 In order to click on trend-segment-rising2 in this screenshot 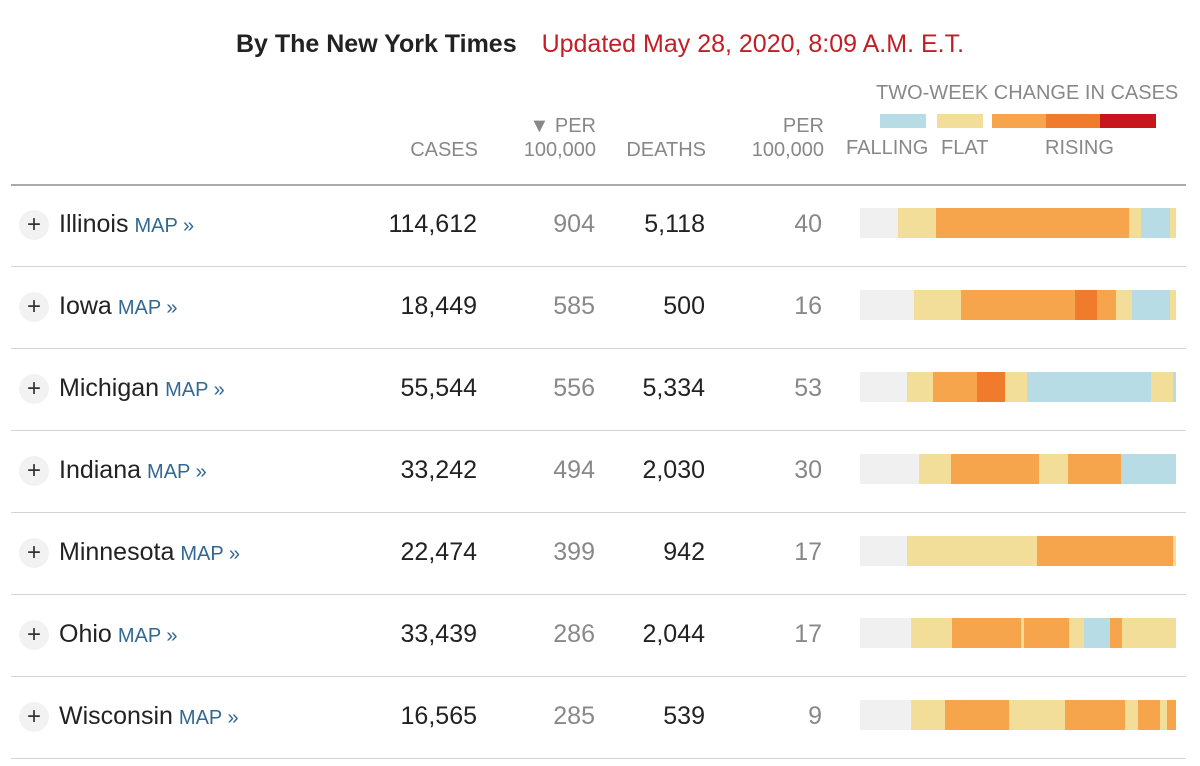, I will do `click(991, 387)`.